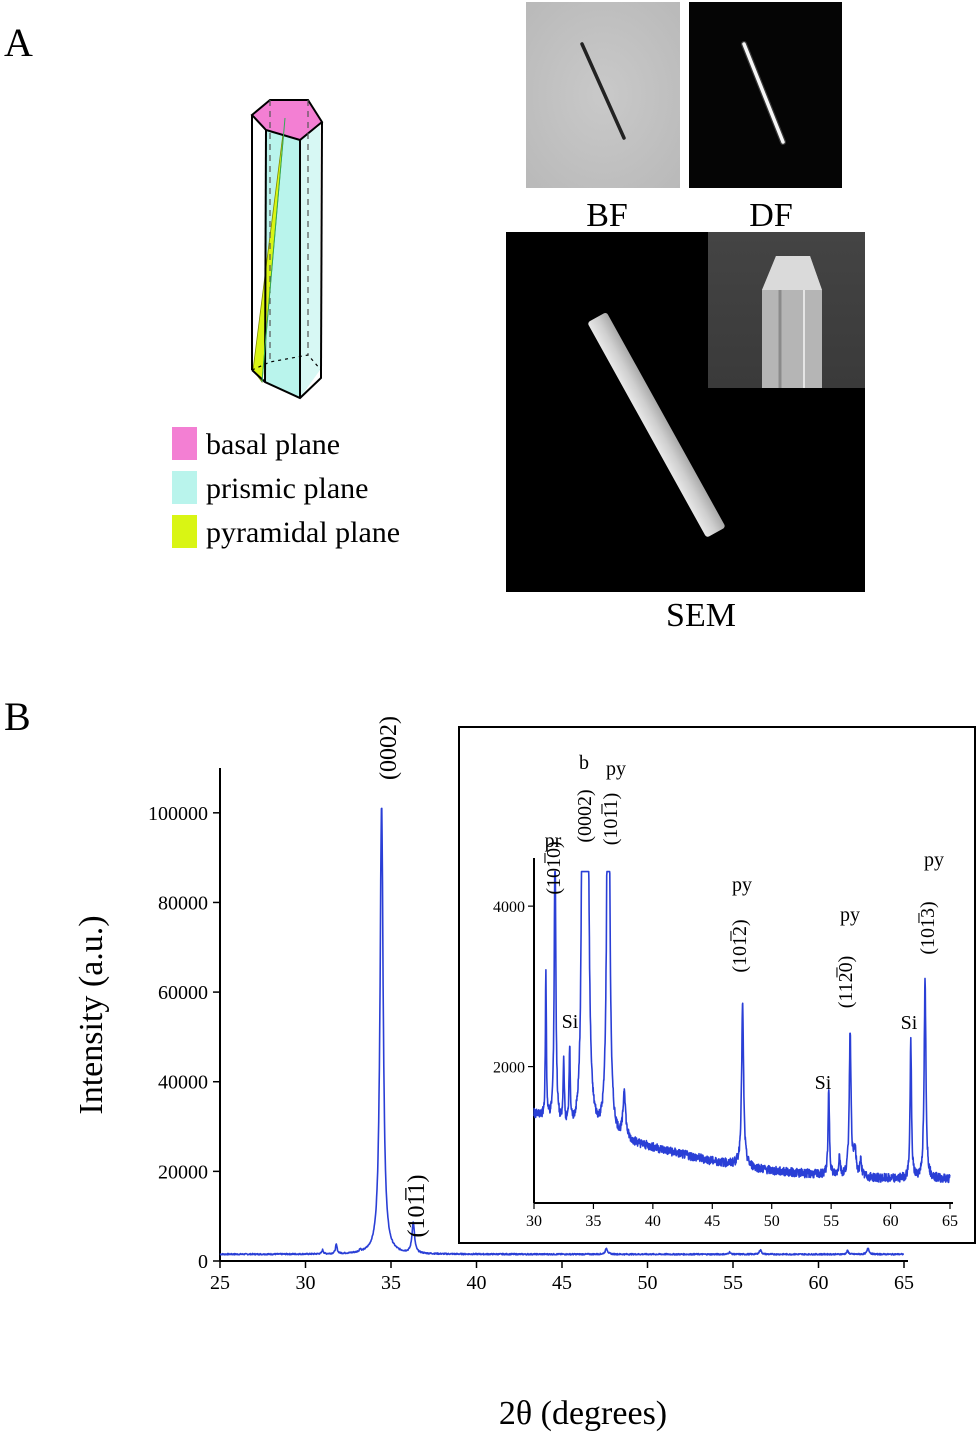 The width and height of the screenshot is (980, 1433). I want to click on legend-swatch-basal, so click(184, 443).